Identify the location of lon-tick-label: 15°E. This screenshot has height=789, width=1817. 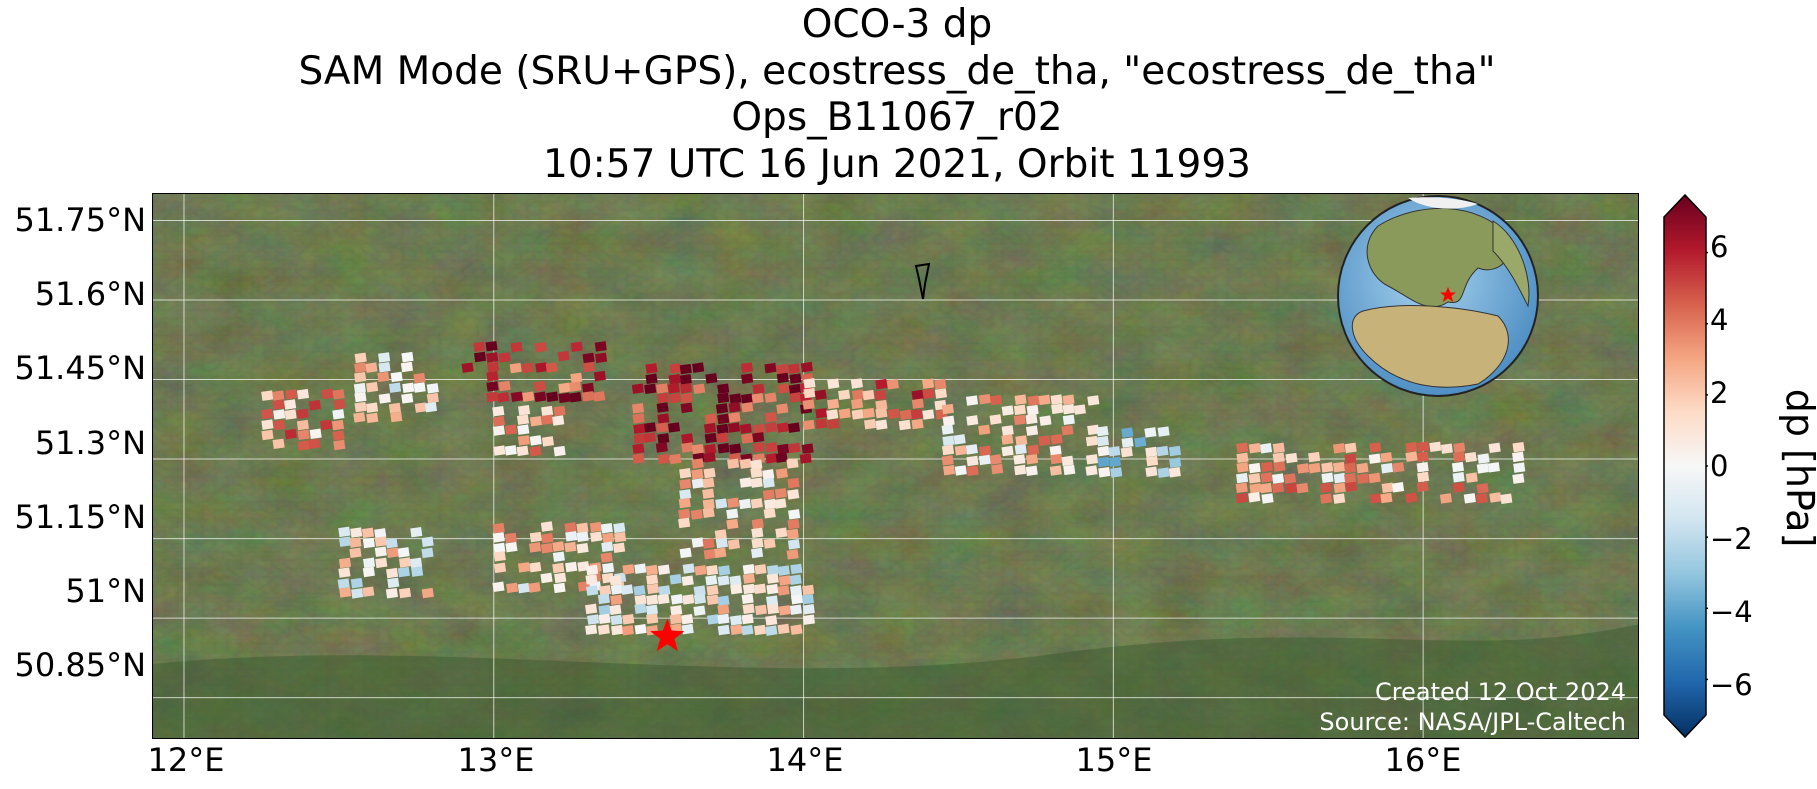
(1114, 760).